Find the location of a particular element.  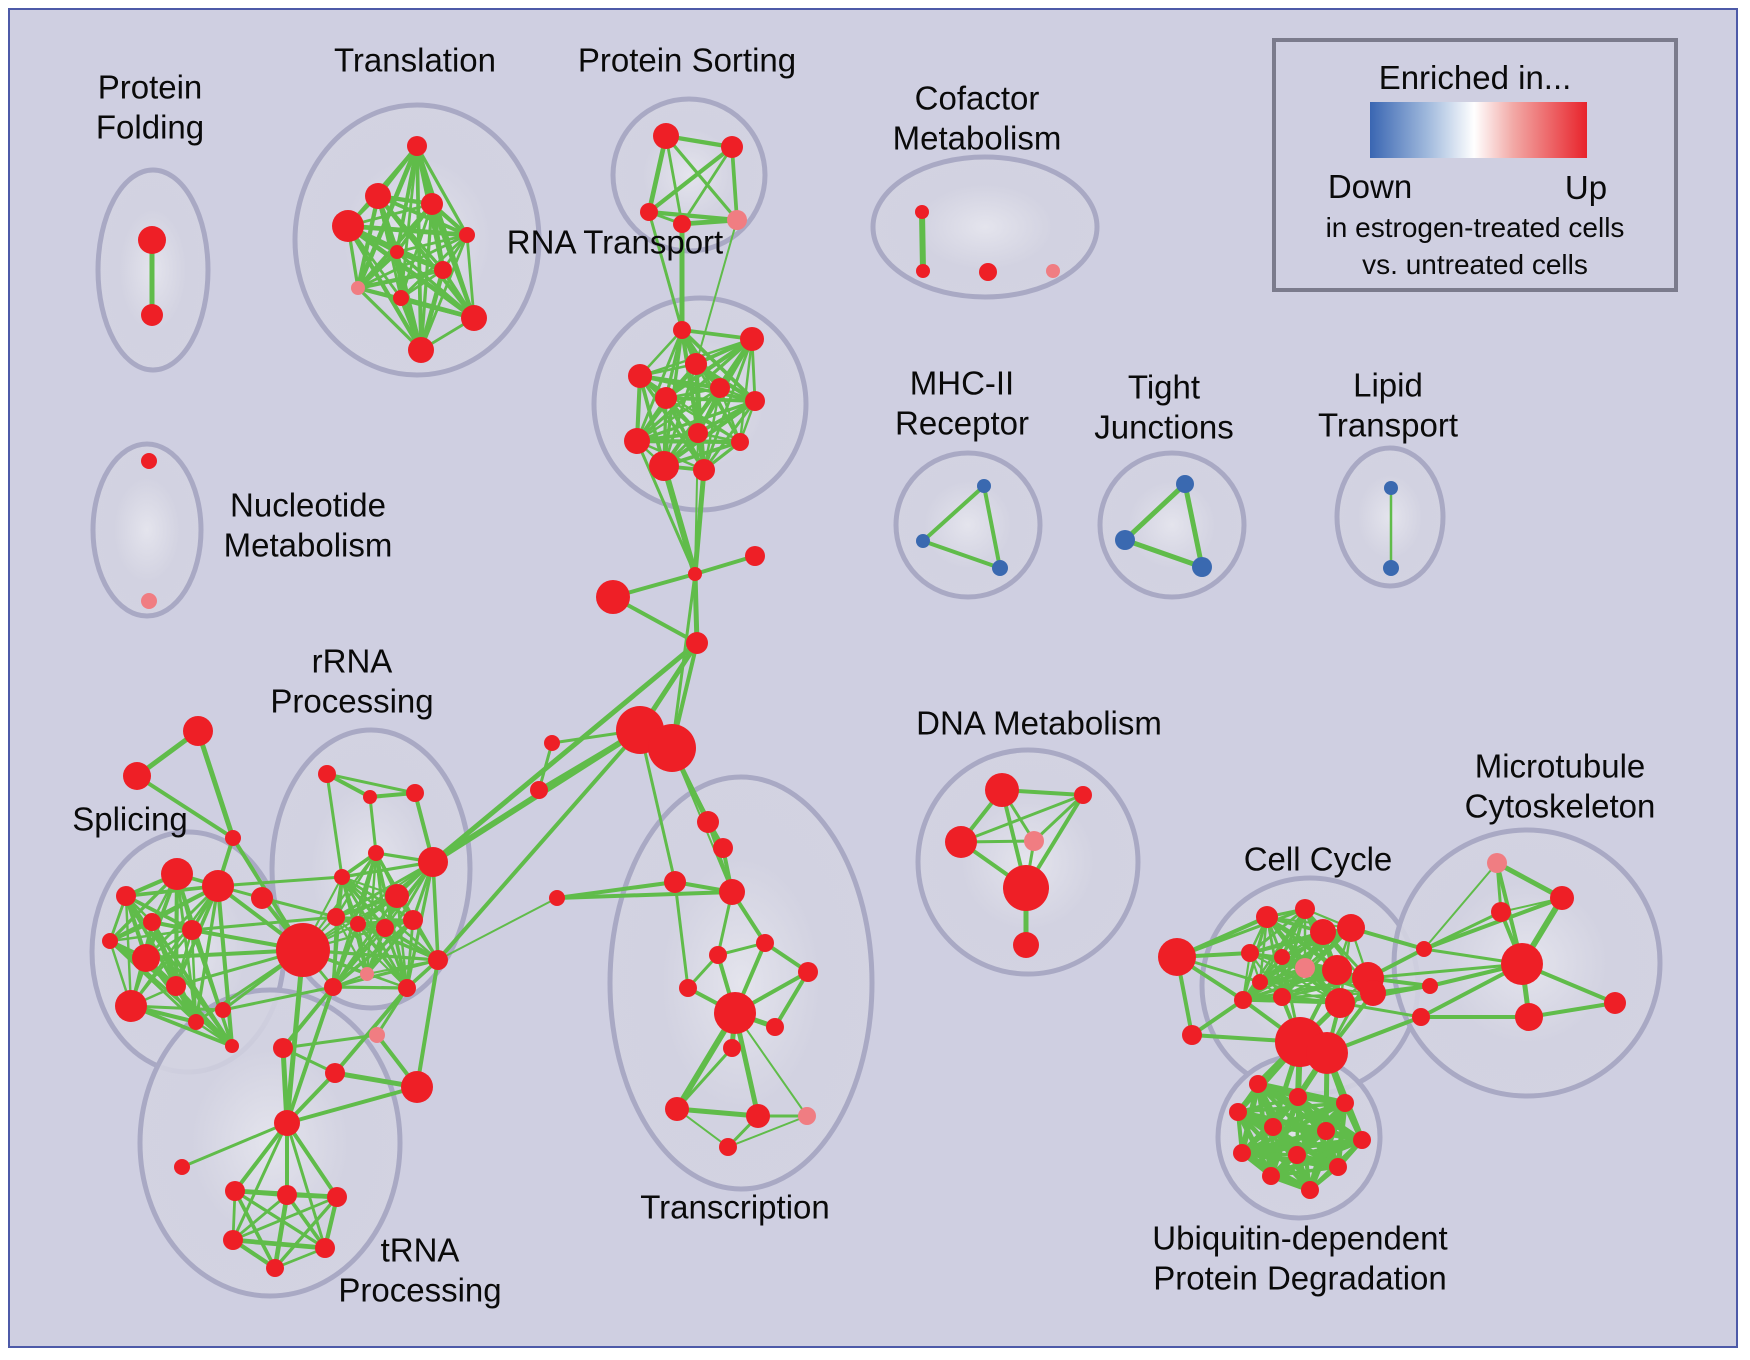

node-tr2 is located at coordinates (378, 196).